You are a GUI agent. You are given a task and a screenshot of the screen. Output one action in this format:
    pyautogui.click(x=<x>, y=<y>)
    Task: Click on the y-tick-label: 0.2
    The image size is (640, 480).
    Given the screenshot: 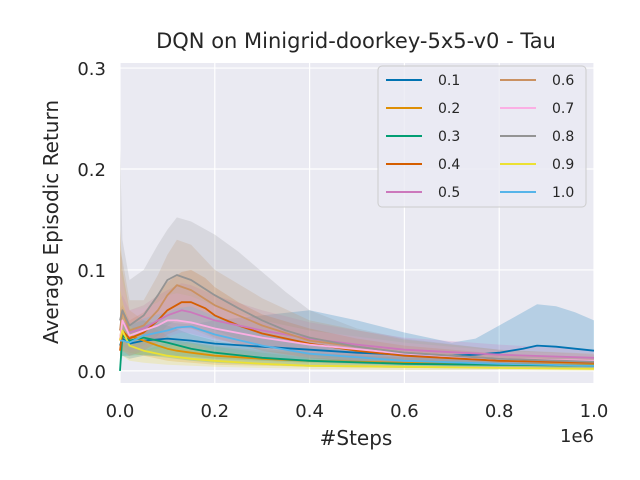 What is the action you would take?
    pyautogui.click(x=91, y=170)
    